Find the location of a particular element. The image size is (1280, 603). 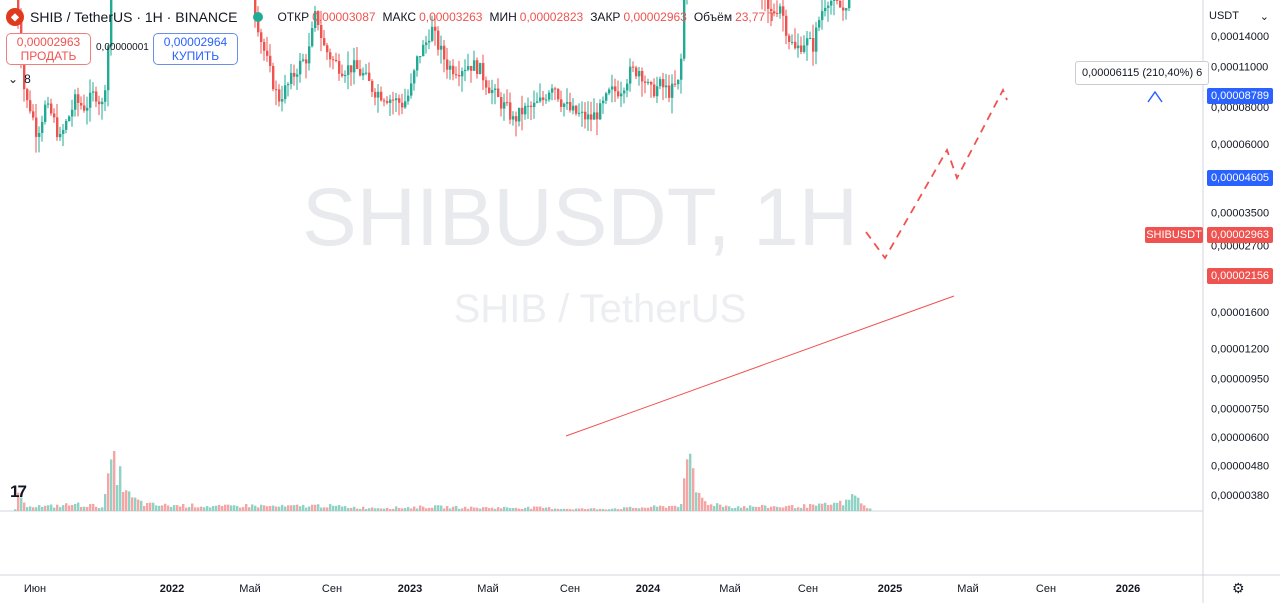

symbol-title: SHIB / TetherUS · 1H · BINANCE is located at coordinates (134, 17).